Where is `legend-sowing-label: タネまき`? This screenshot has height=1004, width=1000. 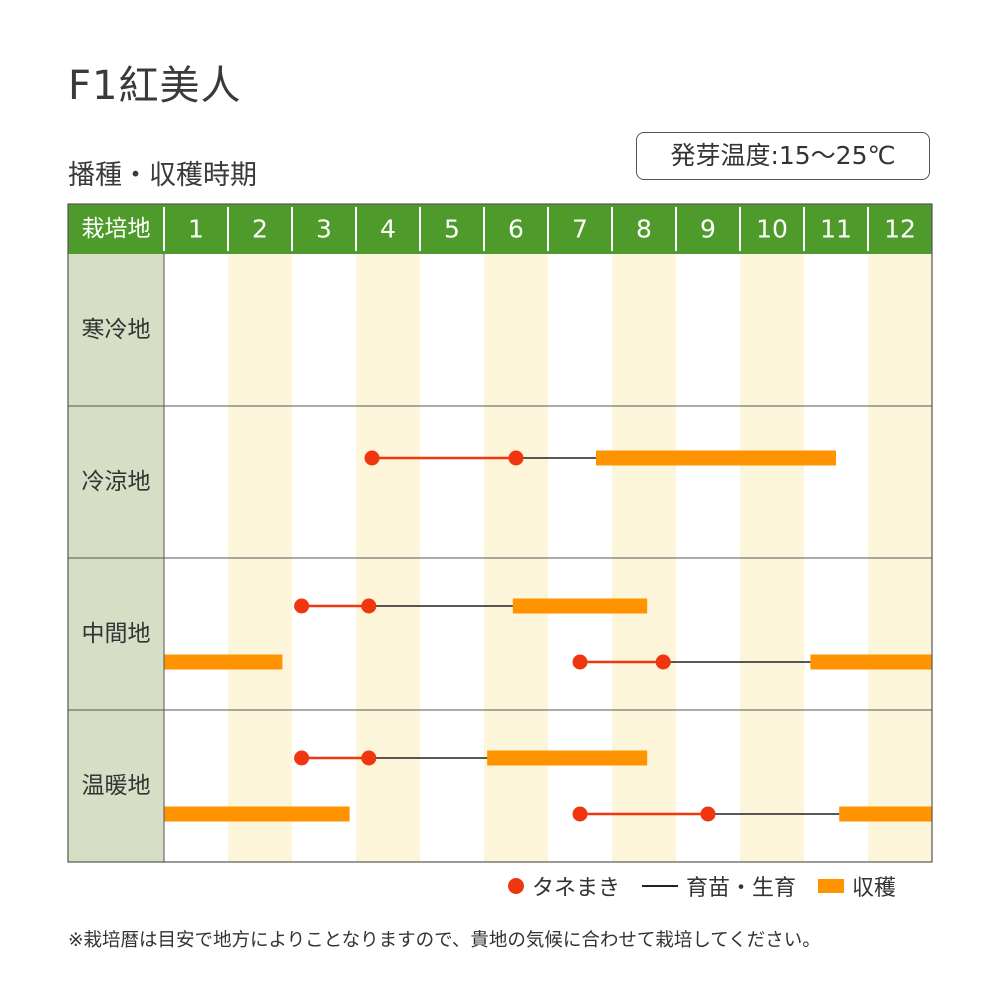
legend-sowing-label: タネまき is located at coordinates (576, 888).